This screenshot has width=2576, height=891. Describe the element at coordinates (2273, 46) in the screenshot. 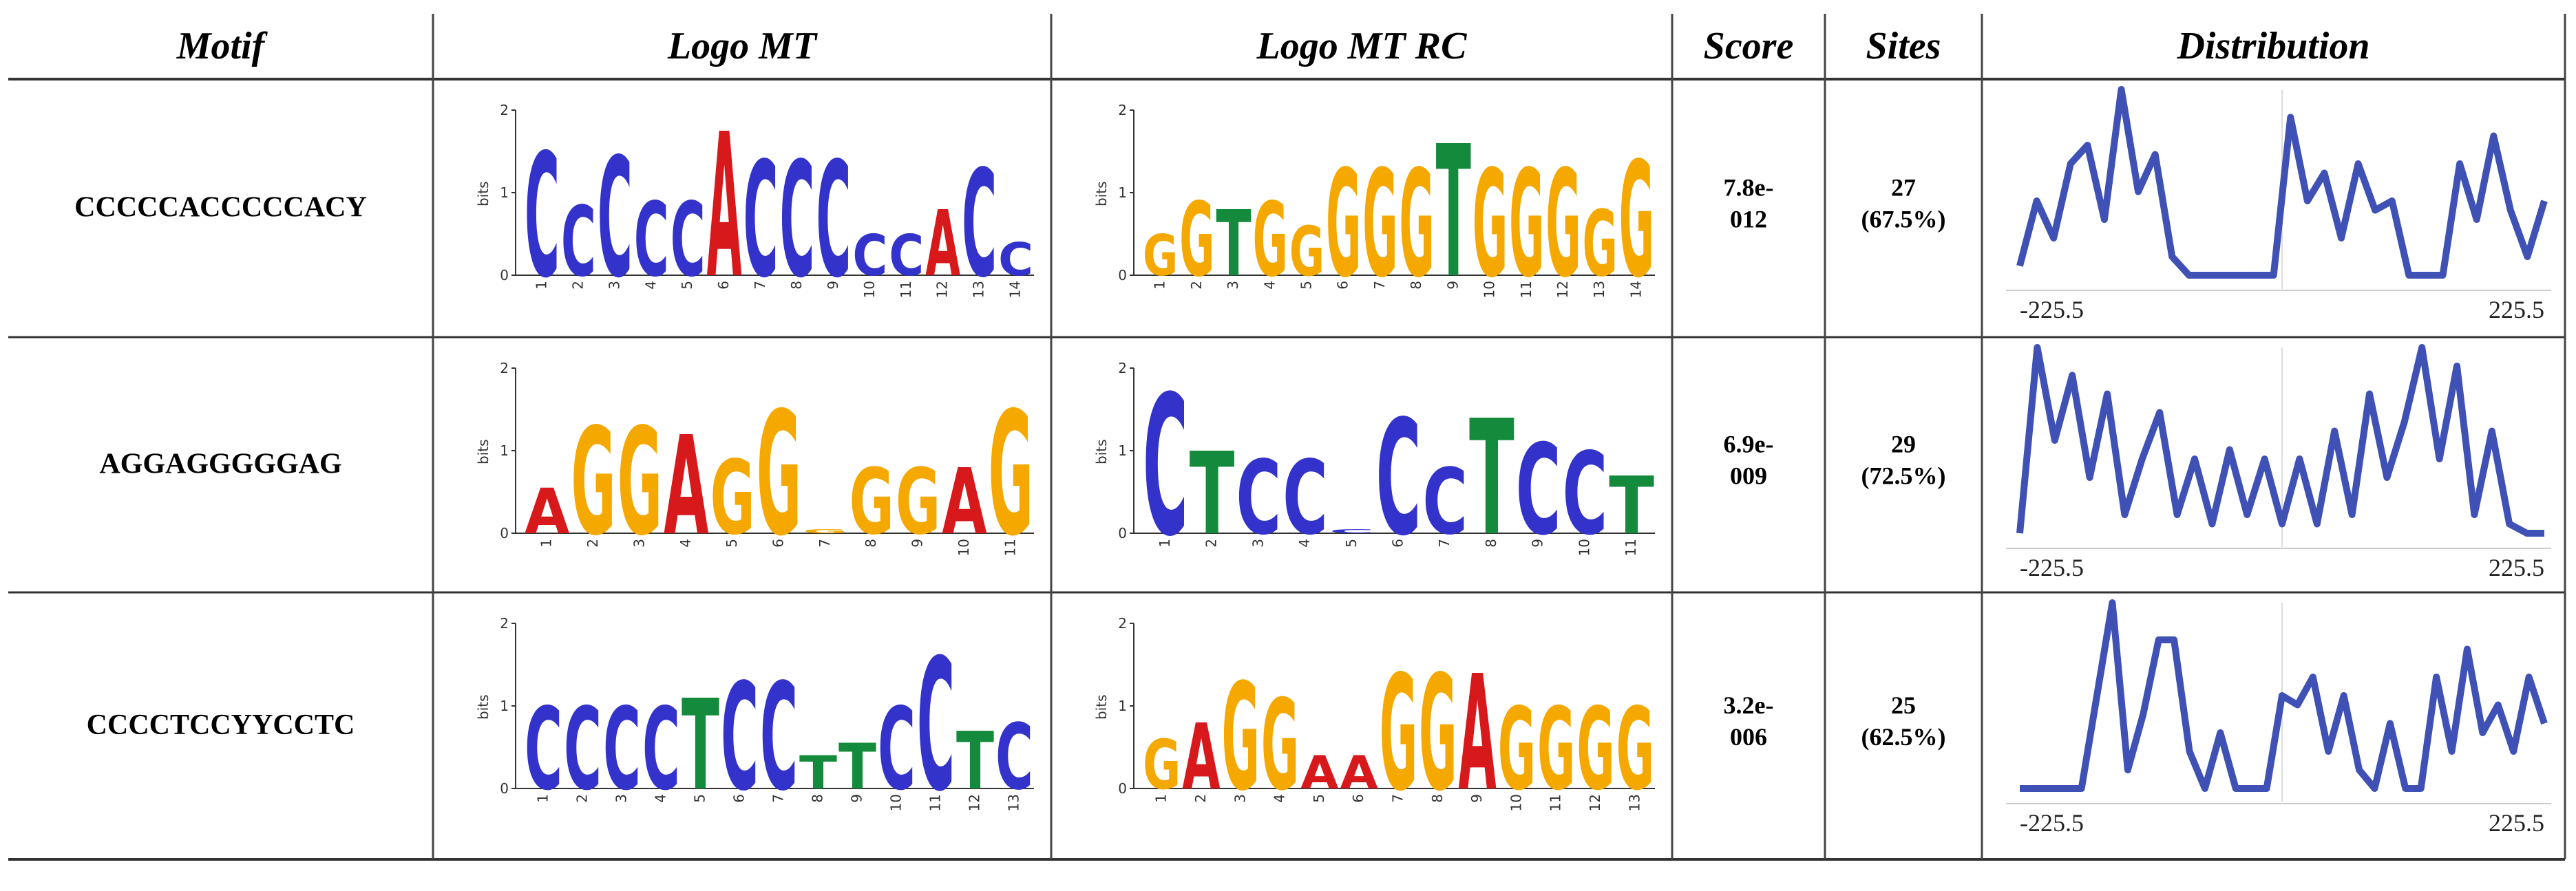

I see `header-cell: Distribution` at that location.